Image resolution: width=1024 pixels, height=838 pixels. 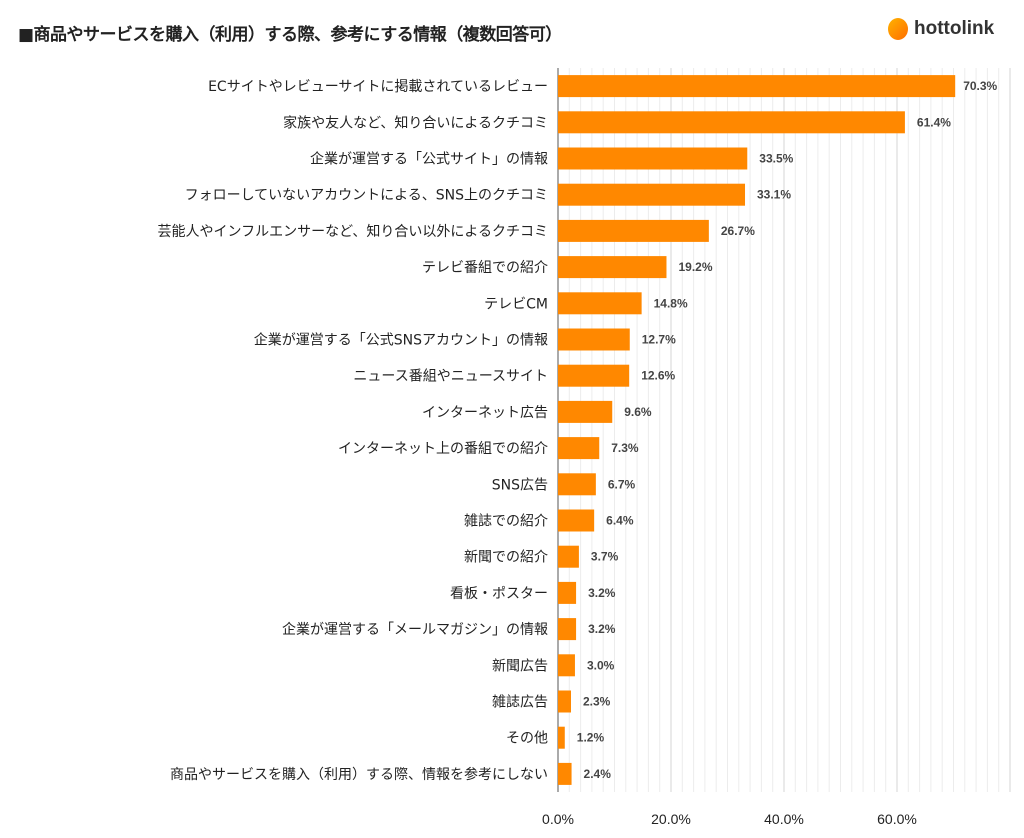 What do you see at coordinates (527, 739) in the screenshot?
I see `category-label: その他` at bounding box center [527, 739].